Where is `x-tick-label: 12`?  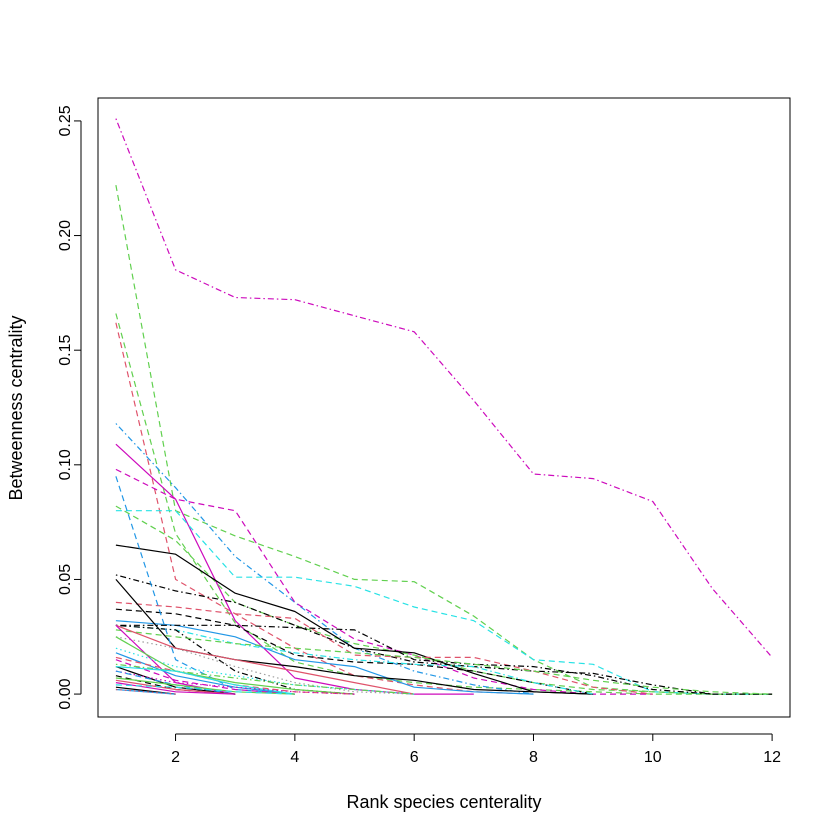
x-tick-label: 12 is located at coordinates (772, 757).